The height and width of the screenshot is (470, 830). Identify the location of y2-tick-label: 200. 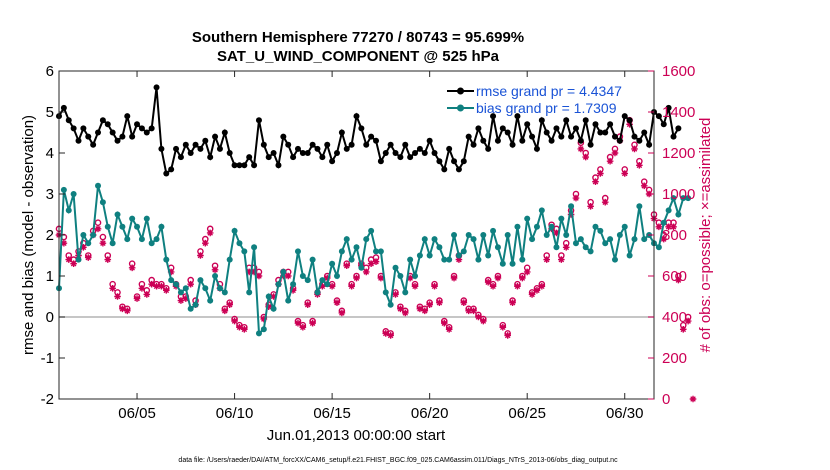
(674, 358).